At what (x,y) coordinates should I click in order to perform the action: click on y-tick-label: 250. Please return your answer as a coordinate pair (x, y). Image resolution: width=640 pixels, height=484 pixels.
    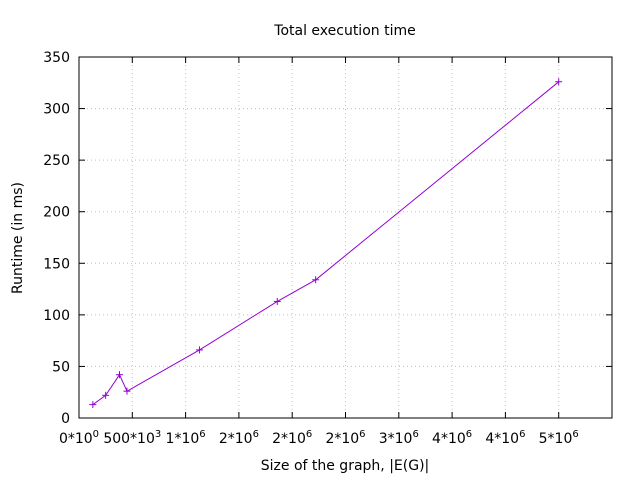
    Looking at the image, I should click on (56, 161).